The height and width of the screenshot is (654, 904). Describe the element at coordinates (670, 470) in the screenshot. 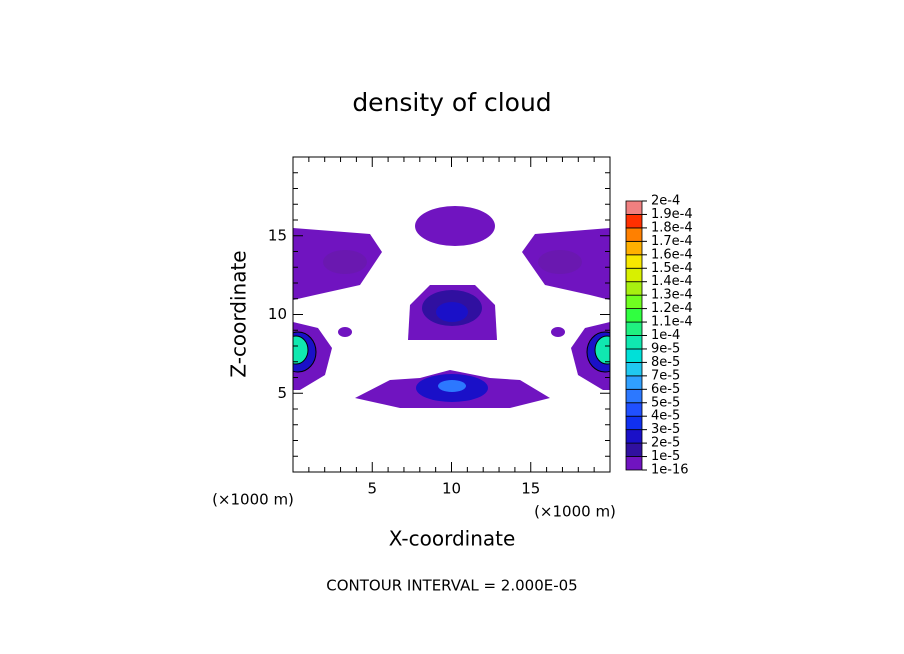

I see `colorbar-label: 1e-16` at that location.